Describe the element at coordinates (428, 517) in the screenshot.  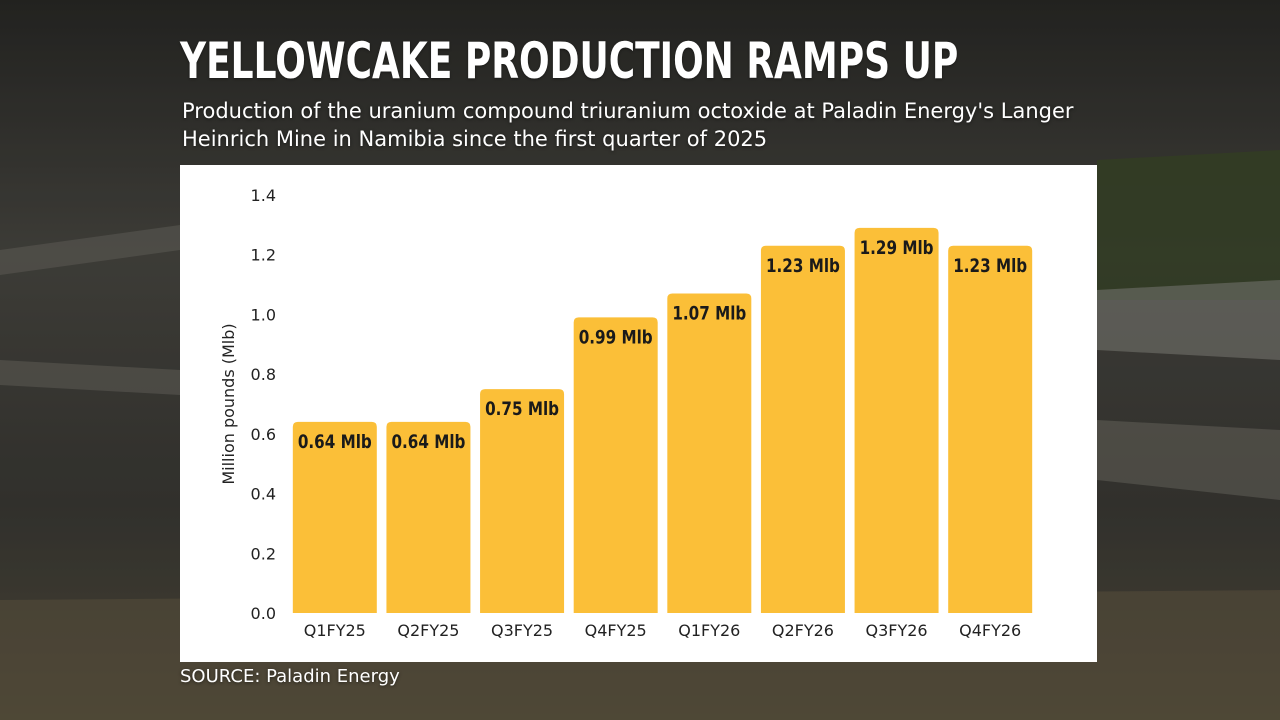
I see `bar-Q2FY25` at that location.